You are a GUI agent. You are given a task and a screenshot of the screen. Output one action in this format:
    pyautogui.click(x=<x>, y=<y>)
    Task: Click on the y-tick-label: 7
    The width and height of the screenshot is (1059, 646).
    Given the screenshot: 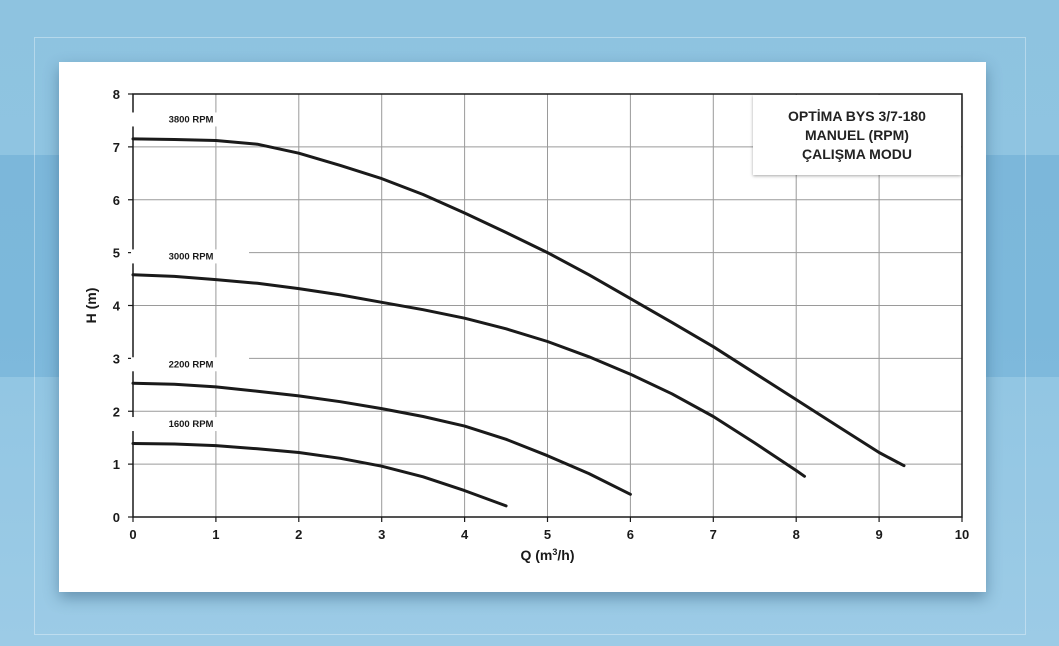 What is the action you would take?
    pyautogui.click(x=116, y=147)
    